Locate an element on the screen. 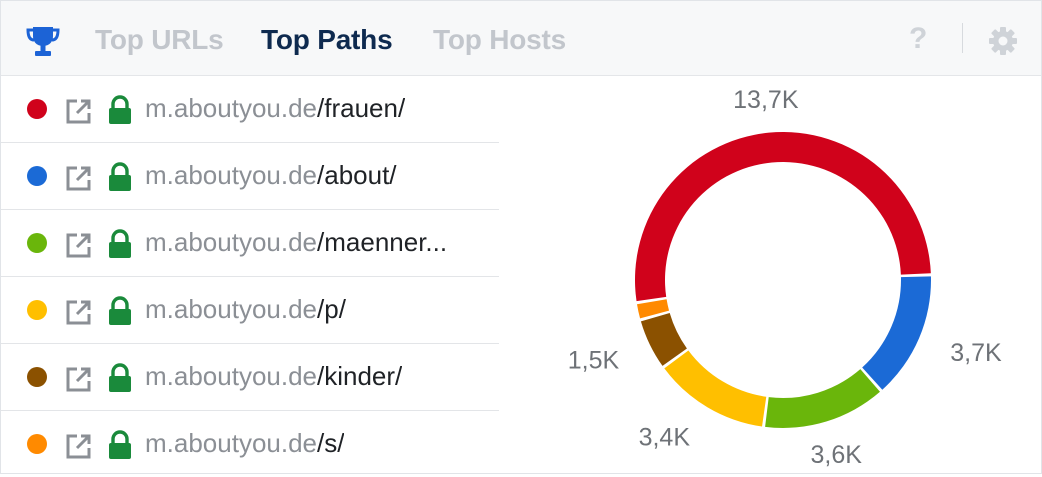 The height and width of the screenshot is (477, 1042). path-link: m.aboutyou.de/kinder/ is located at coordinates (273, 376).